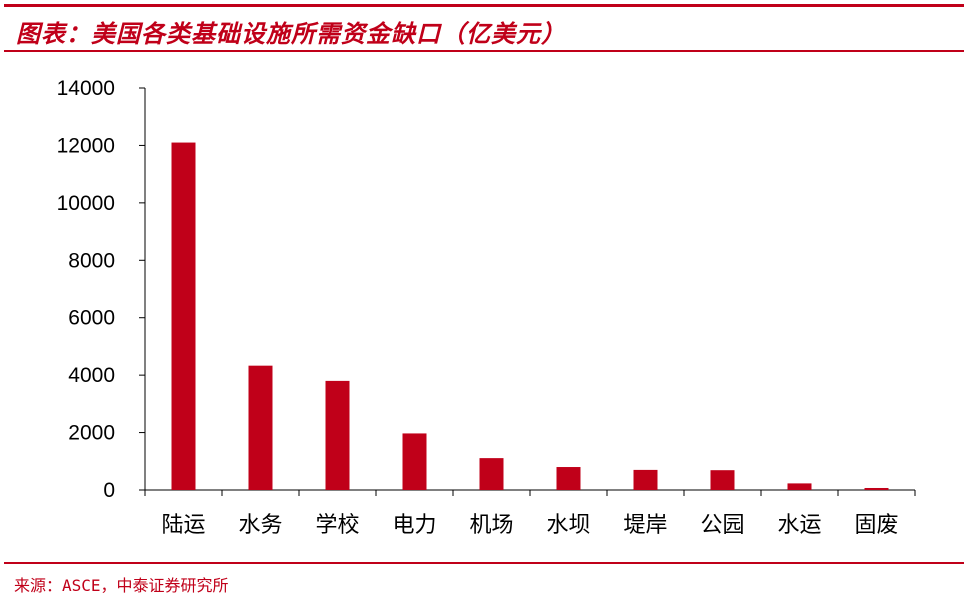 Image resolution: width=968 pixels, height=605 pixels. I want to click on y-tick-label: 6000, so click(91, 318).